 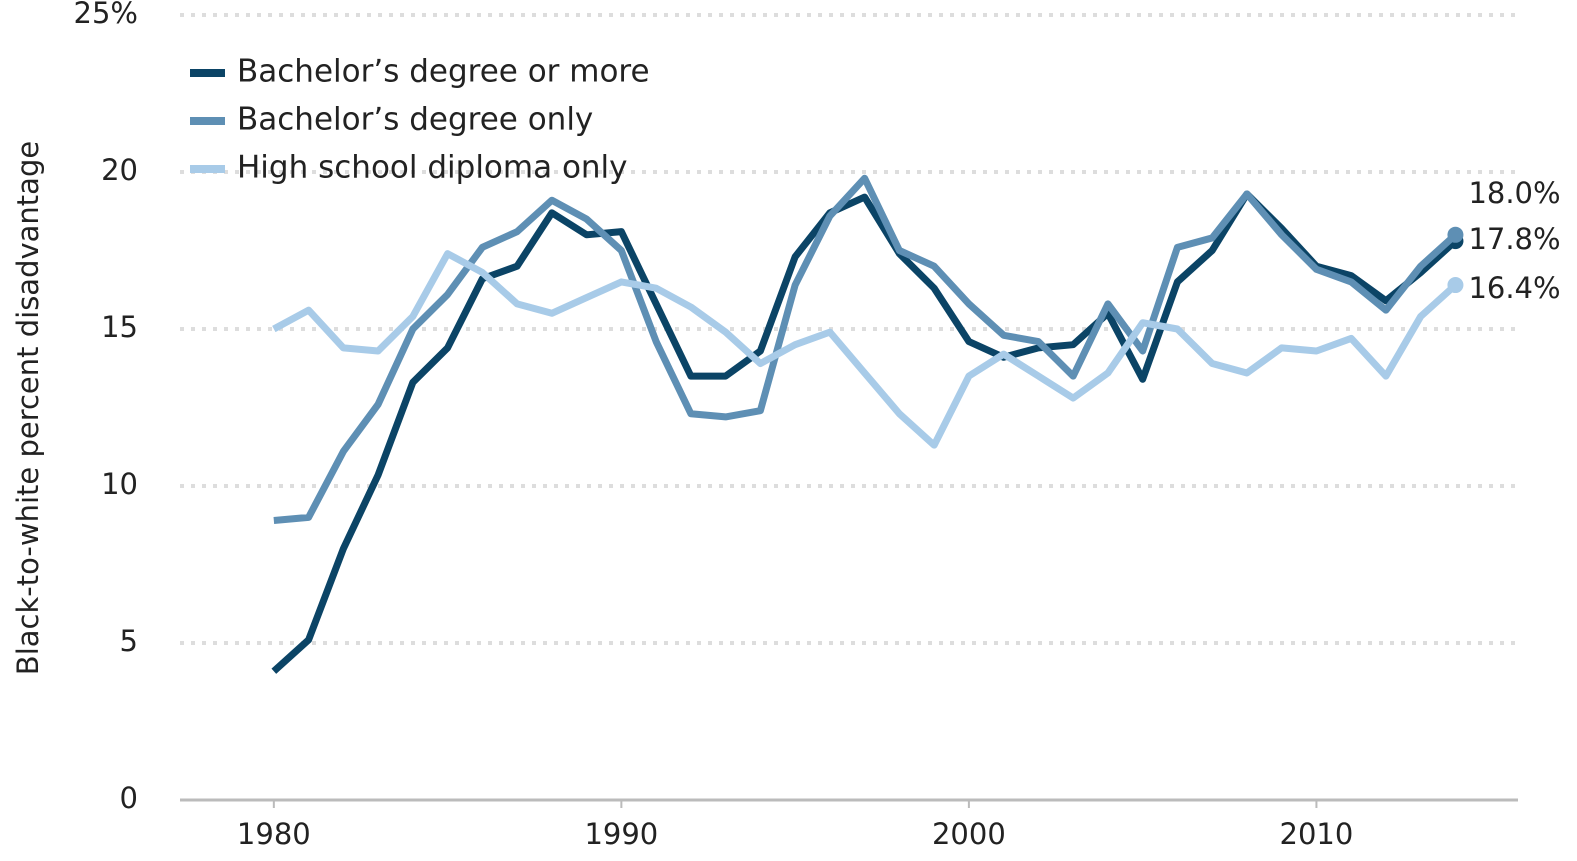 What do you see at coordinates (1317, 834) in the screenshot?
I see `x-tick-label: 2010` at bounding box center [1317, 834].